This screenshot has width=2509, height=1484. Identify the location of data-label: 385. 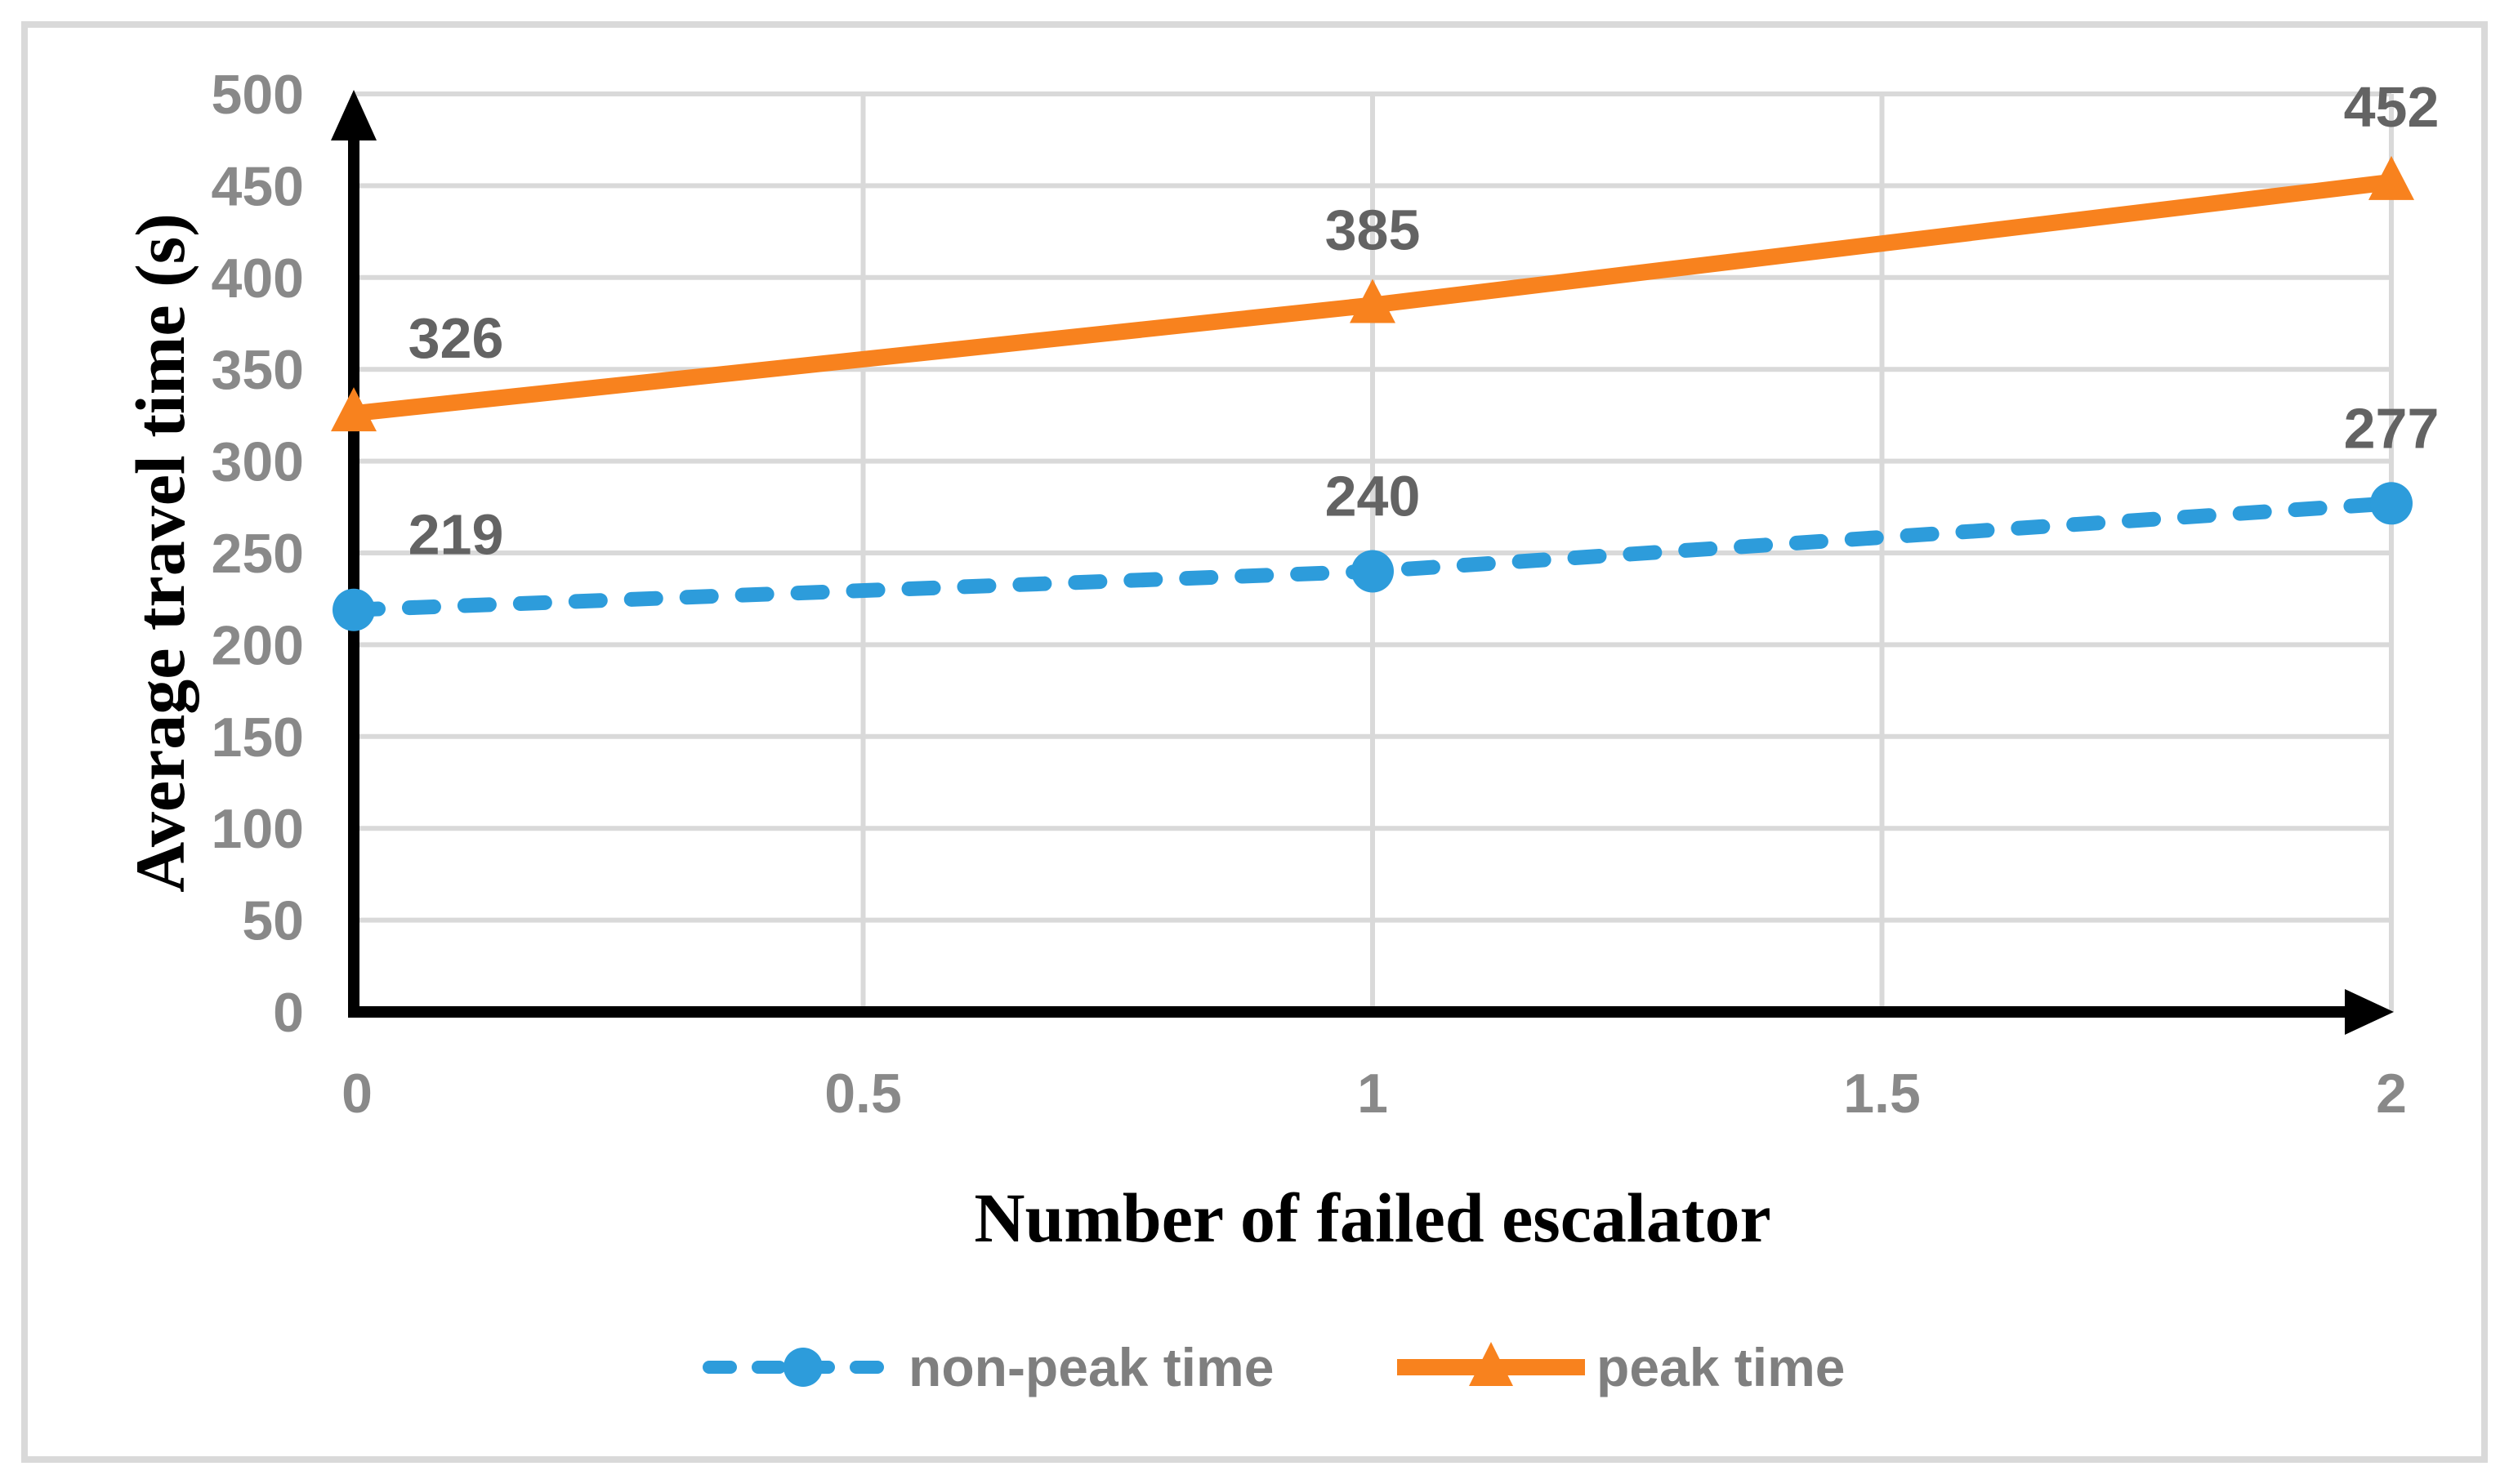
(1373, 230).